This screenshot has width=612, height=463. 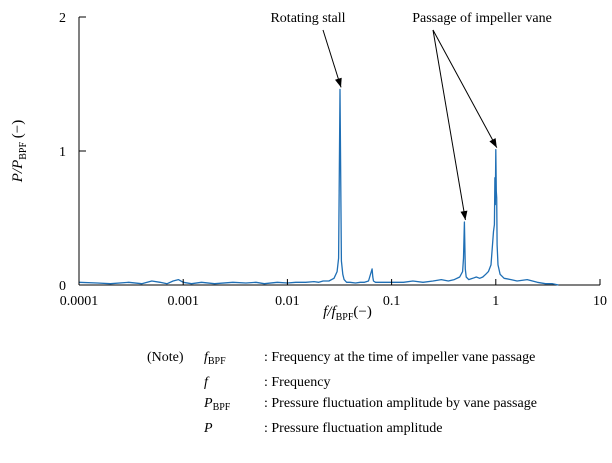 I want to click on note-symbol: fBPF, so click(x=215, y=358).